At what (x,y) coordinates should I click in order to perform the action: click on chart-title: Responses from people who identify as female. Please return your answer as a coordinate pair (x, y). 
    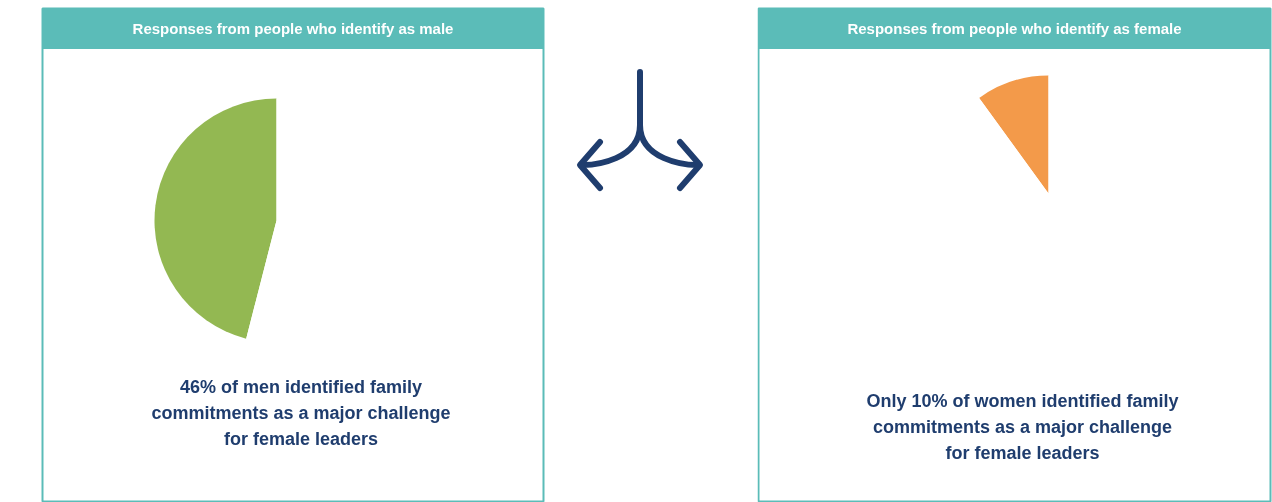
    Looking at the image, I should click on (1014, 28).